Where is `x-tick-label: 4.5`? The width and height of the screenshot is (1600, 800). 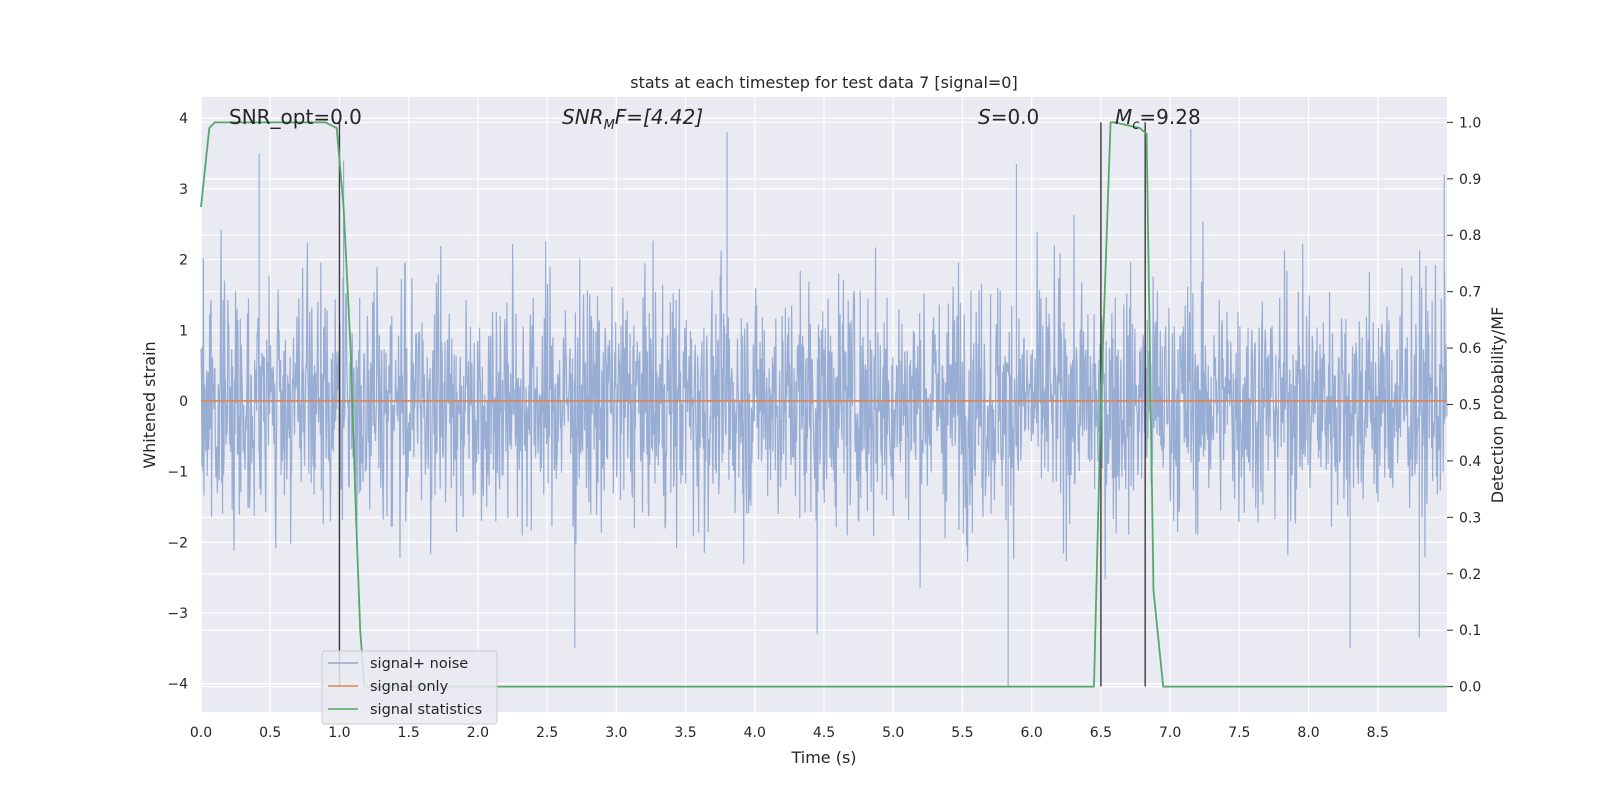 x-tick-label: 4.5 is located at coordinates (824, 733).